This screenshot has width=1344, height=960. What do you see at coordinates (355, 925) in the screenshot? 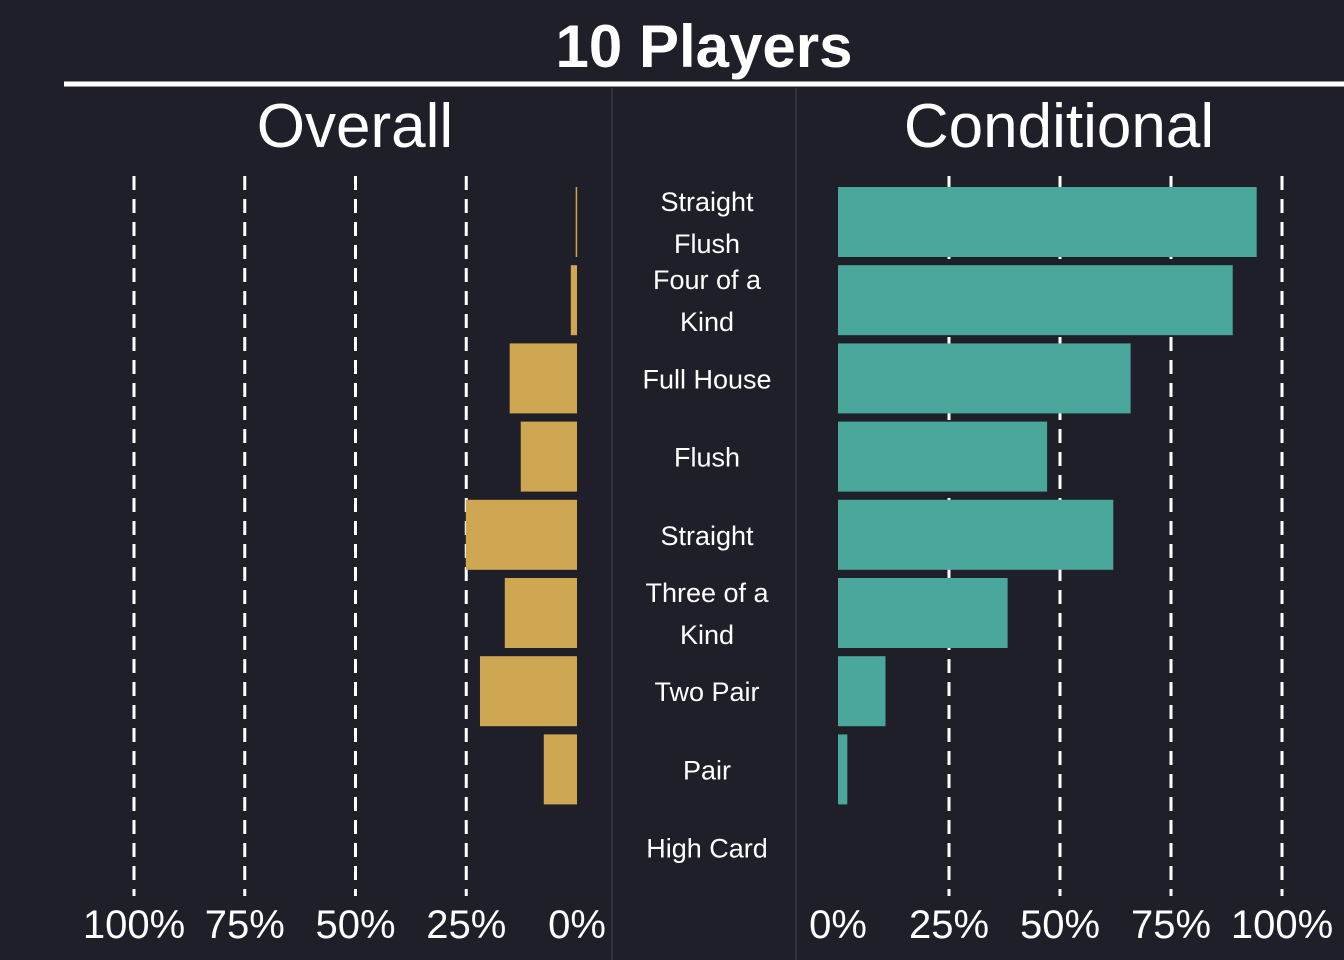
I see `overall-tick-label: 50%` at bounding box center [355, 925].